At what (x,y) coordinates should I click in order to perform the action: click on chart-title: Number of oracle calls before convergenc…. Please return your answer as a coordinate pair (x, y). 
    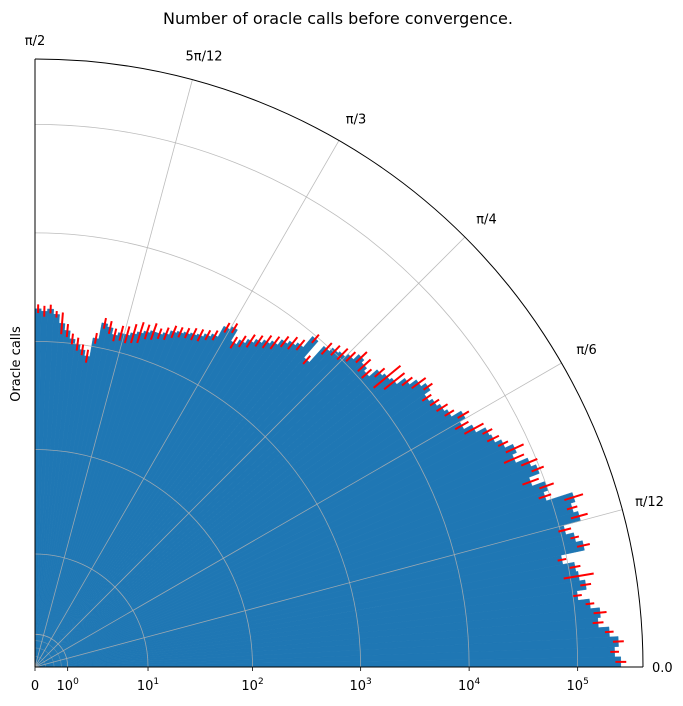
    Looking at the image, I should click on (338, 18).